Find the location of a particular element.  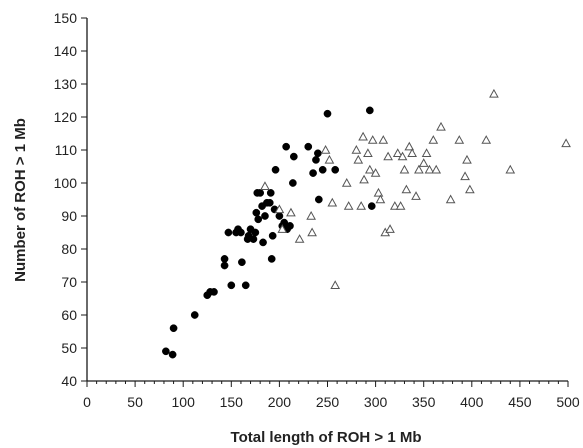

x-tick-label: 350 is located at coordinates (424, 402).